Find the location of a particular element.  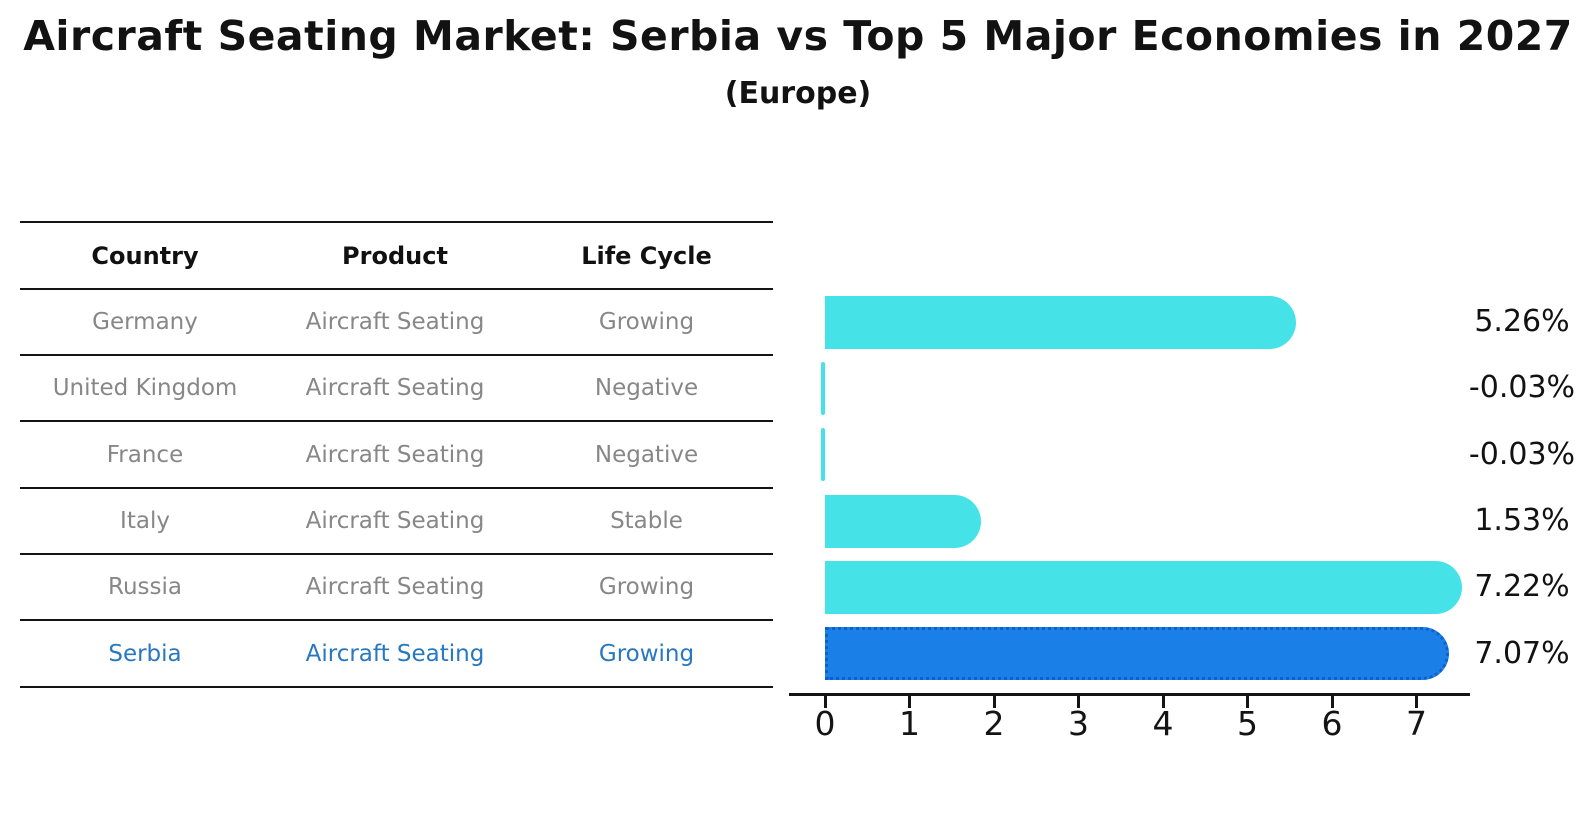

x-axis-tick-label: 4 is located at coordinates (1163, 723).